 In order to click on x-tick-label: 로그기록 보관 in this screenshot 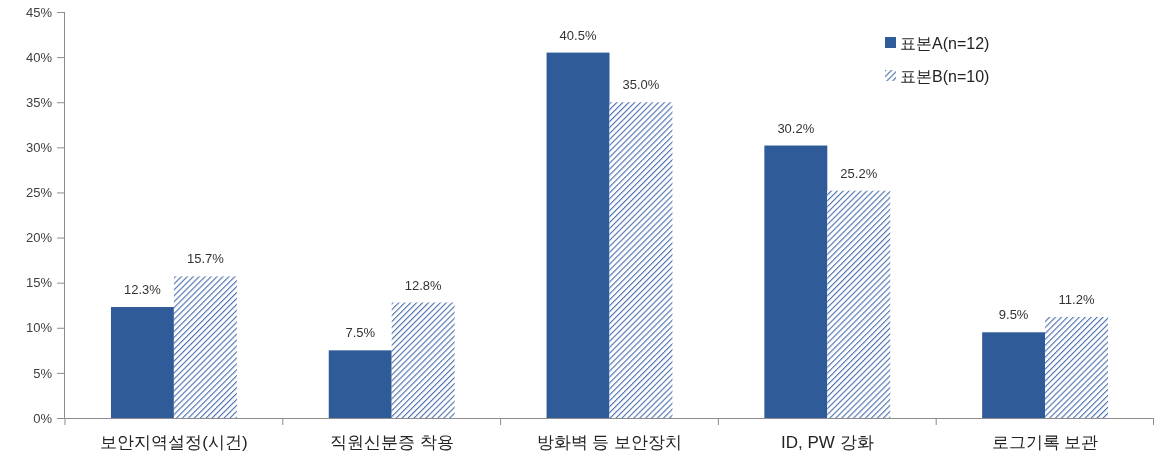, I will do `click(1045, 442)`.